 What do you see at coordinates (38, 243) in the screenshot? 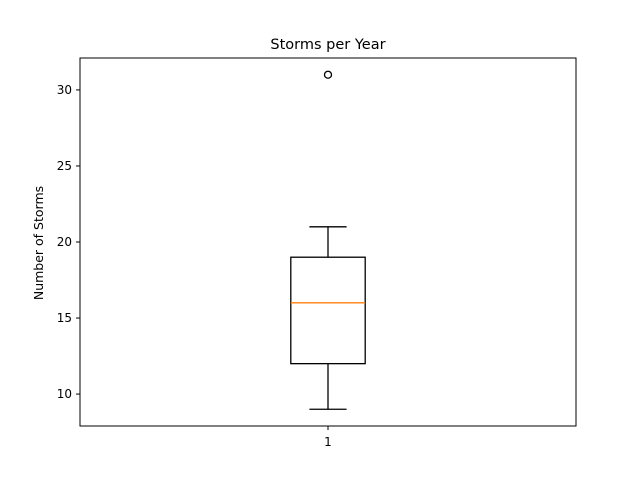
I see `y-axis-label: Number of Storms` at bounding box center [38, 243].